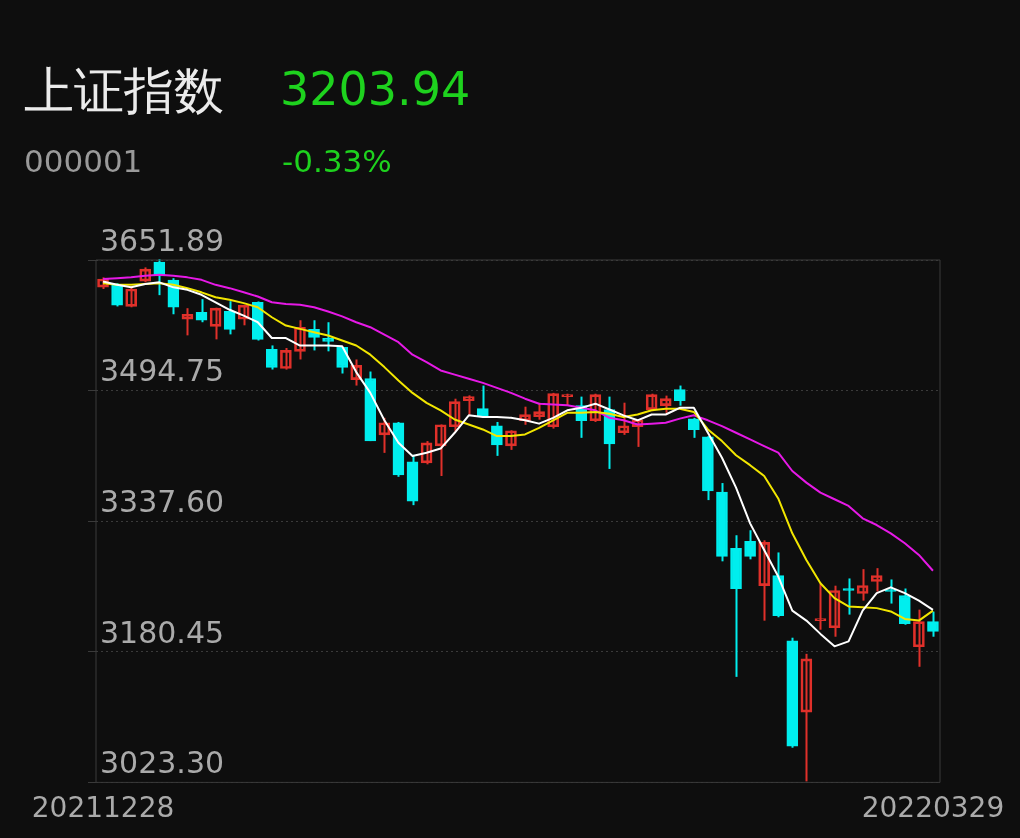 Image resolution: width=1020 pixels, height=838 pixels. What do you see at coordinates (103, 808) in the screenshot?
I see `x-tick-label: 20211228` at bounding box center [103, 808].